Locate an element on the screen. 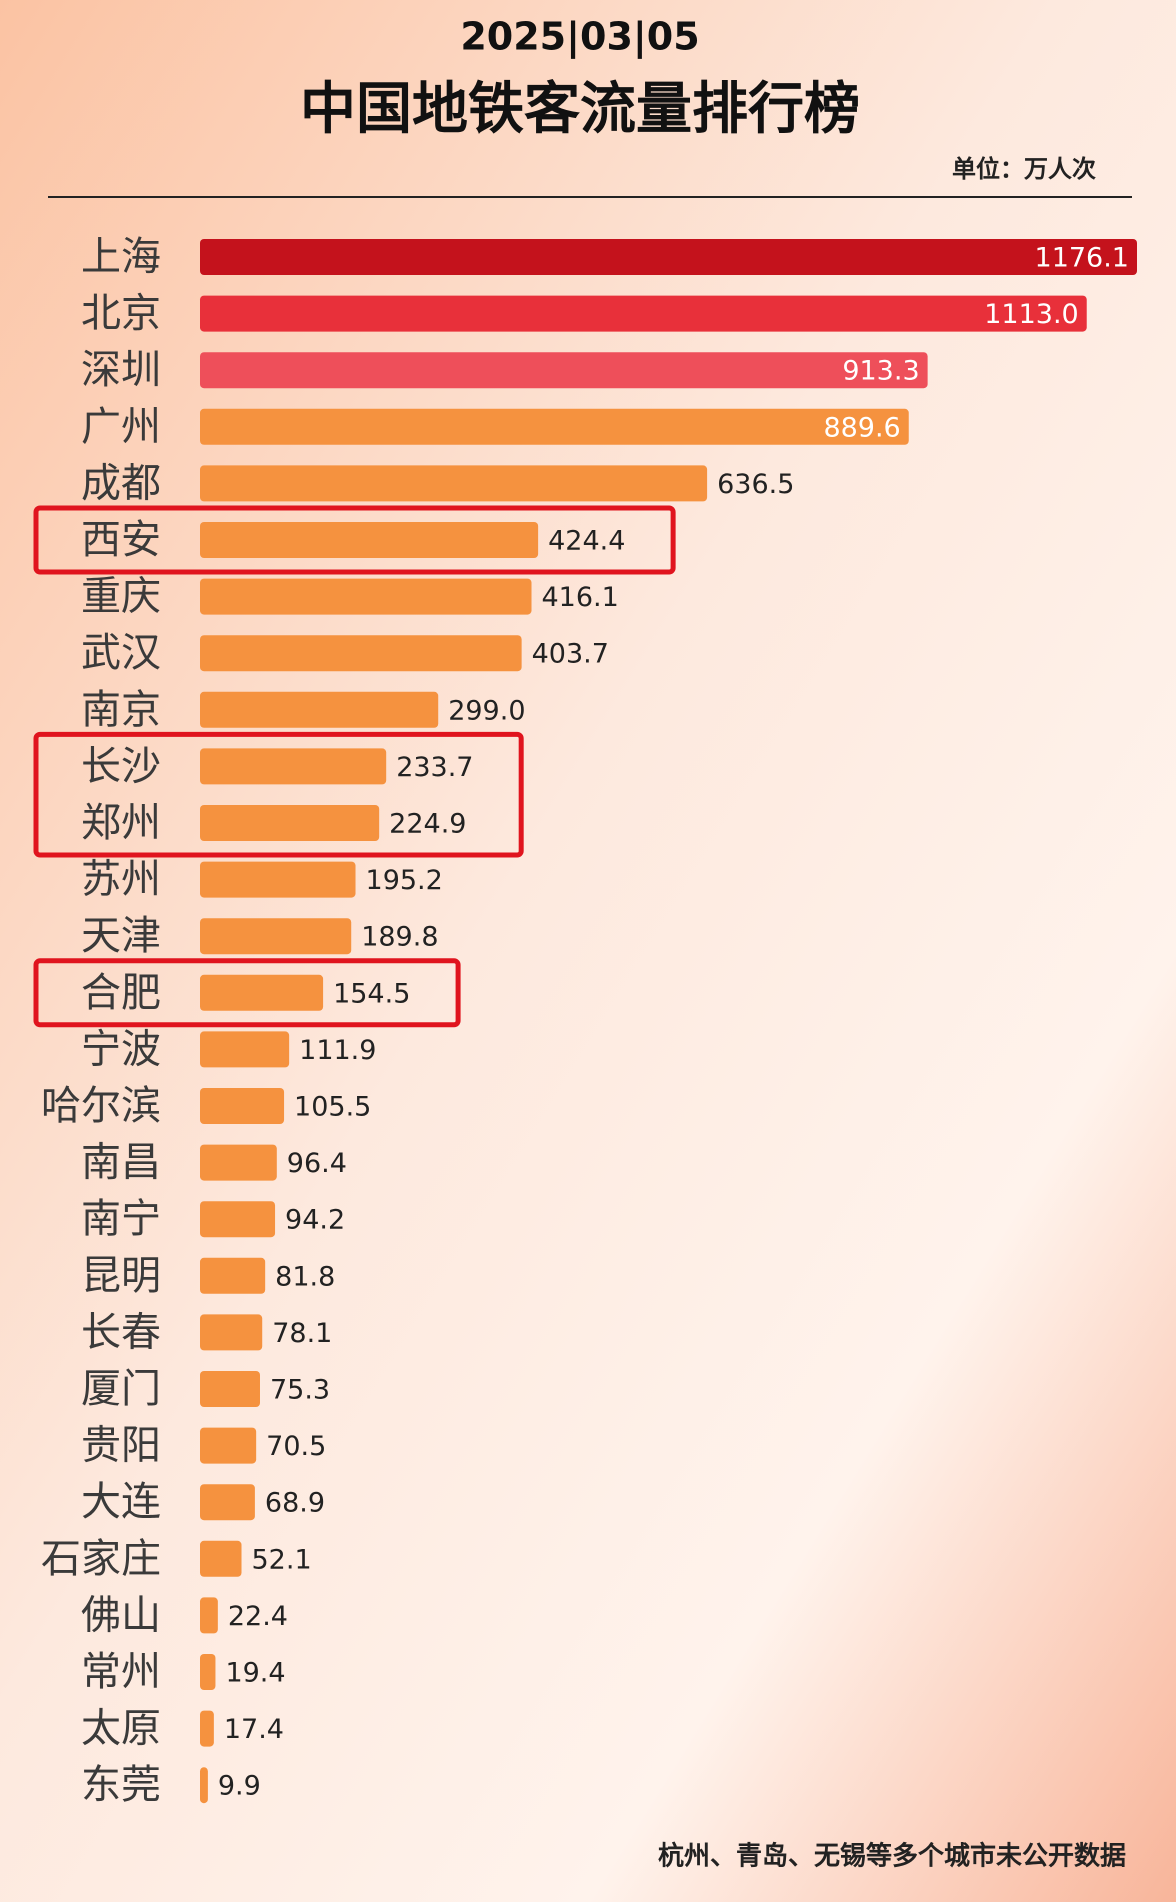  category-label: 长沙 is located at coordinates (121, 766).